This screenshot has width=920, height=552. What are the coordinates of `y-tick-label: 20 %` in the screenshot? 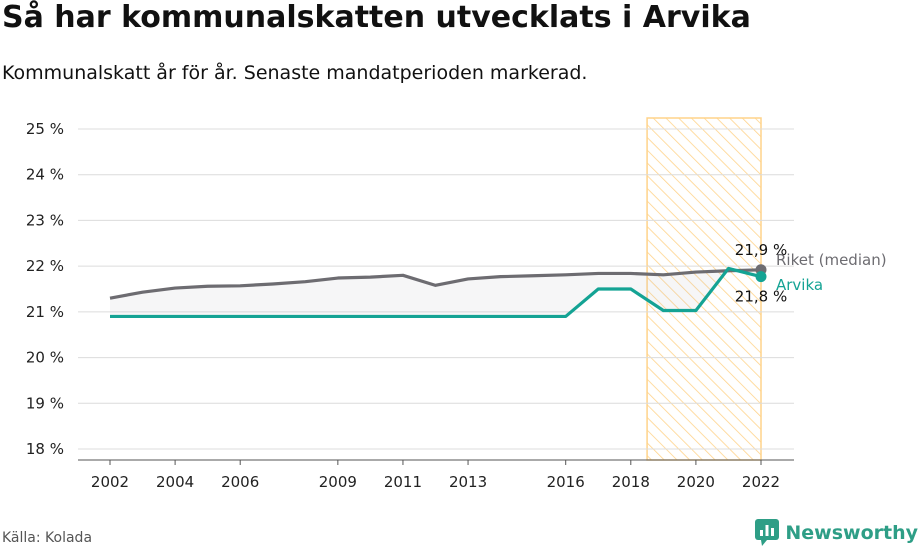 It's located at (45, 358).